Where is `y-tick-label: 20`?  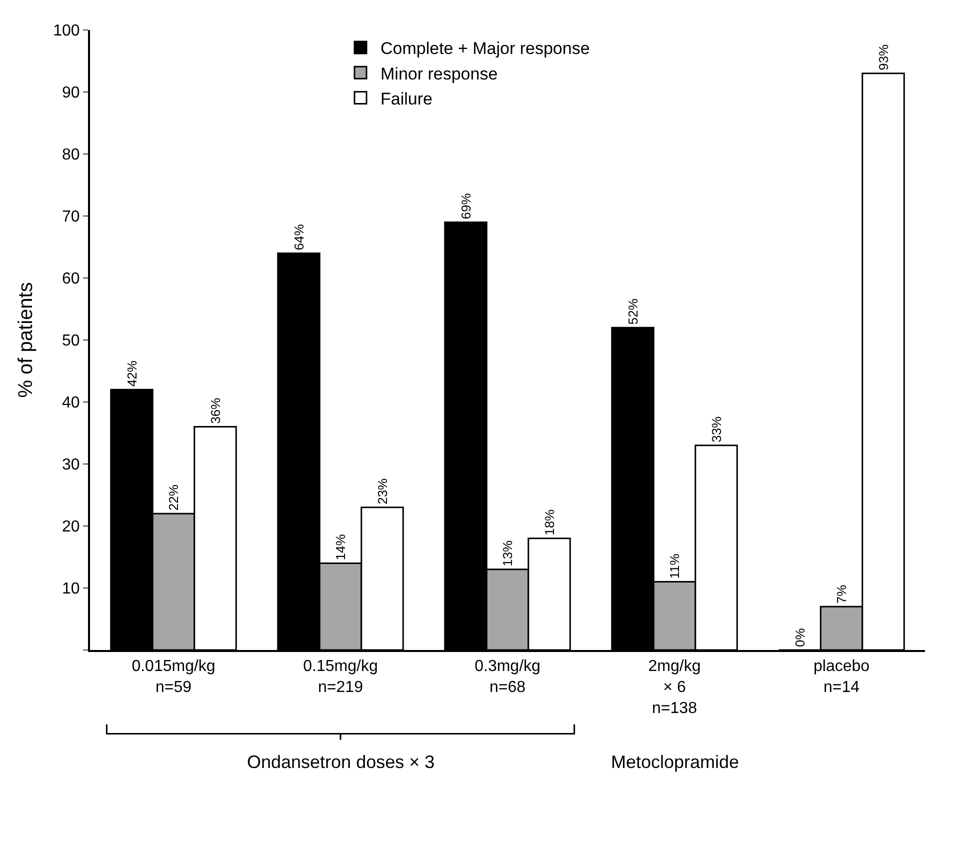 y-tick-label: 20 is located at coordinates (71, 527).